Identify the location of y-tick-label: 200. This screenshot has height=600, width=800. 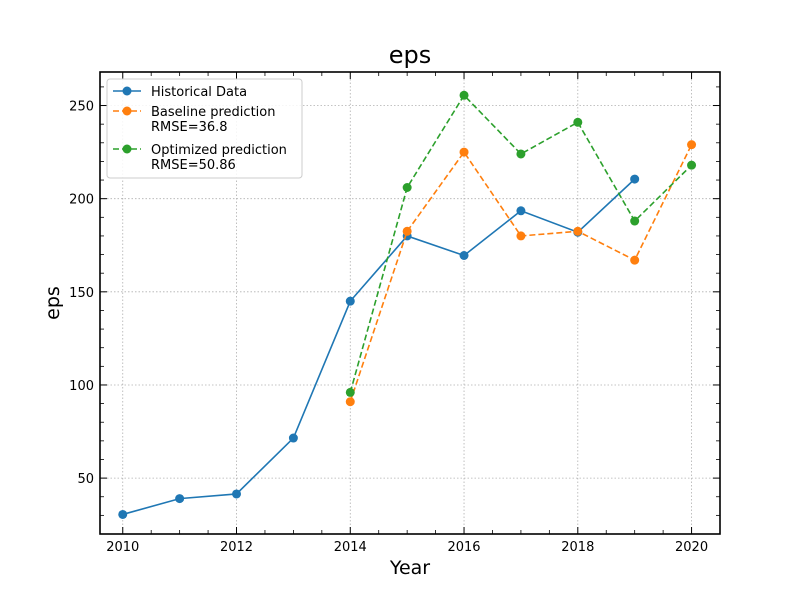
(81, 200).